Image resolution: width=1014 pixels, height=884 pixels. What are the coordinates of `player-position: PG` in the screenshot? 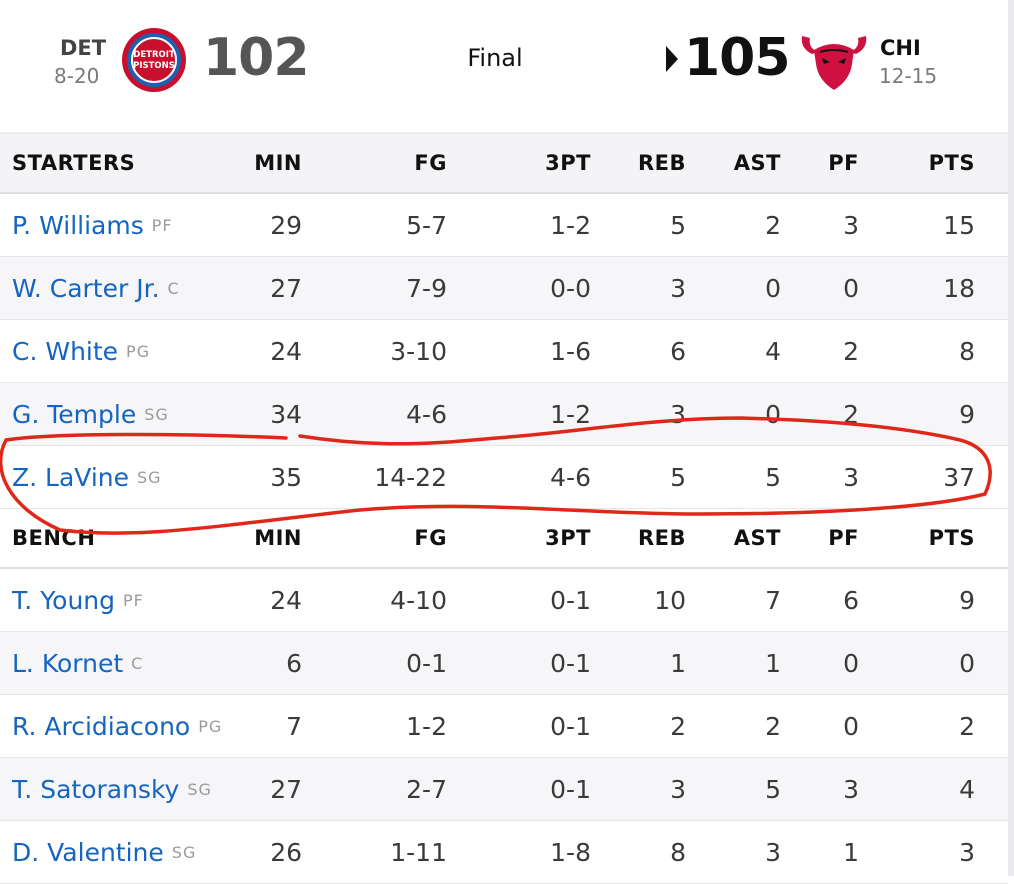 It's located at (210, 726).